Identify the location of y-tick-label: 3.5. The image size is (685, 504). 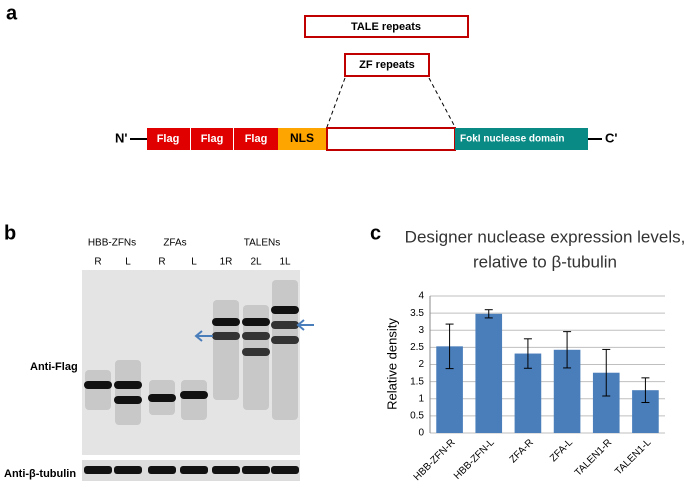
(417, 313).